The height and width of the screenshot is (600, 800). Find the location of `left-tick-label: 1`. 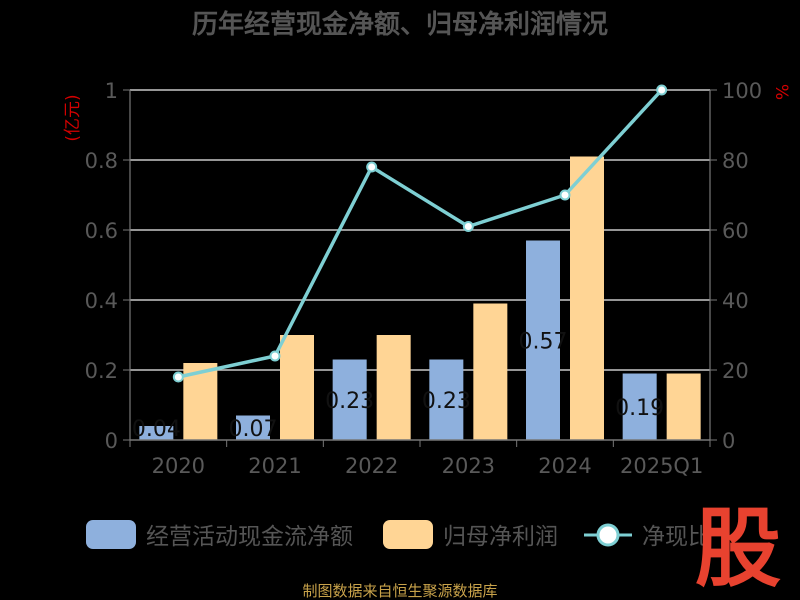

left-tick-label: 1 is located at coordinates (111, 91).